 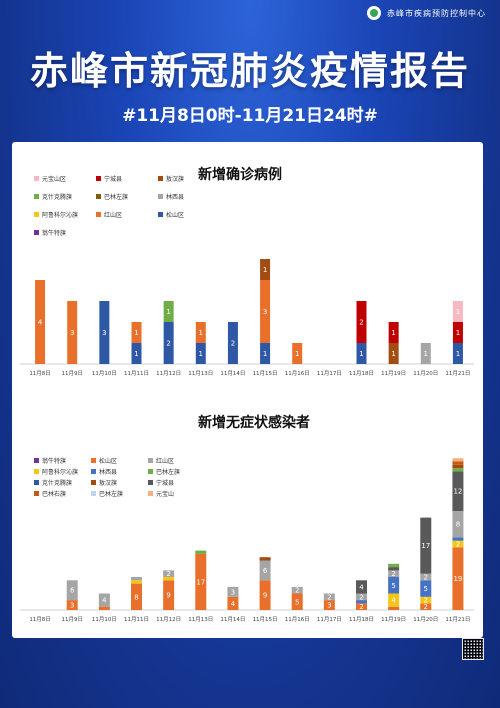 I want to click on page-subtitle: #11月8日0时-11月21日24时#, so click(x=250, y=116).